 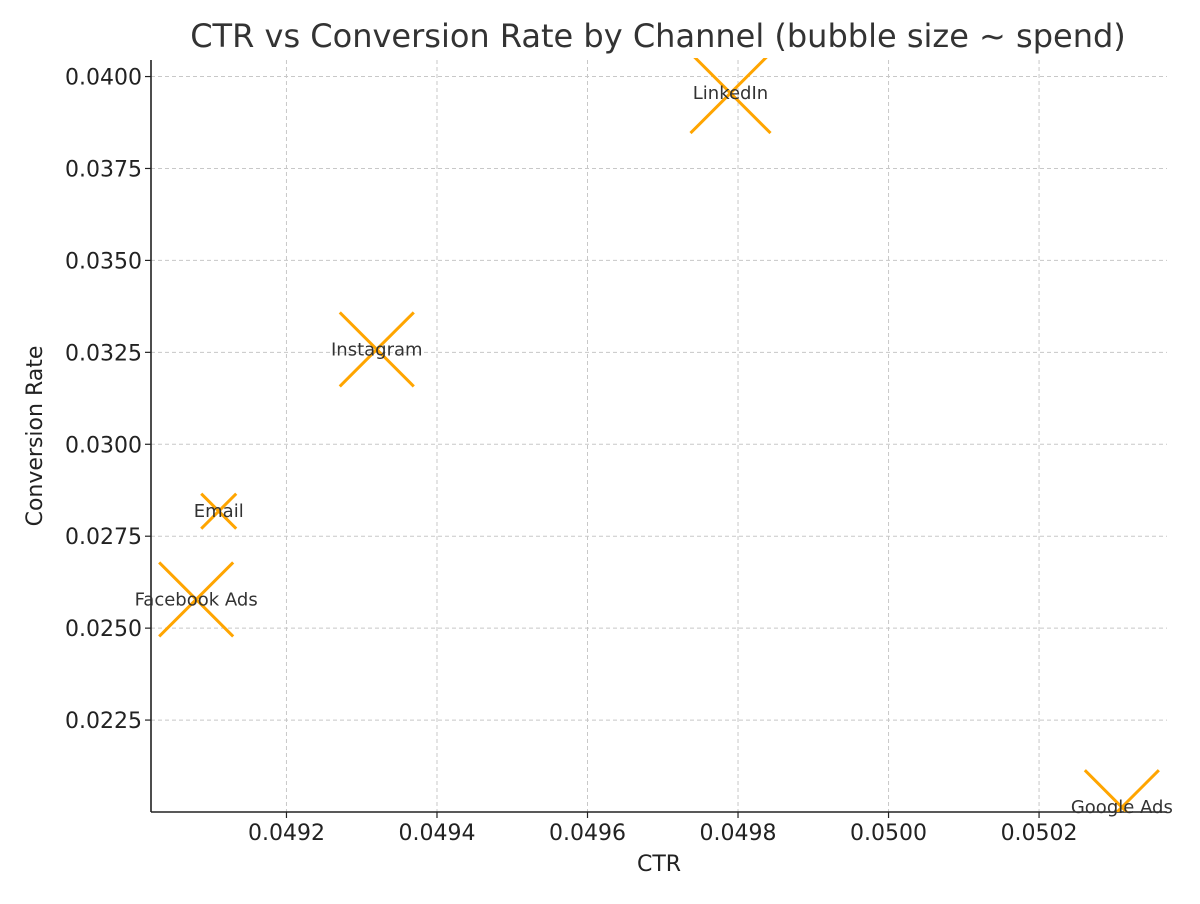 What do you see at coordinates (587, 833) in the screenshot?
I see `x-tick-label: 0.0496` at bounding box center [587, 833].